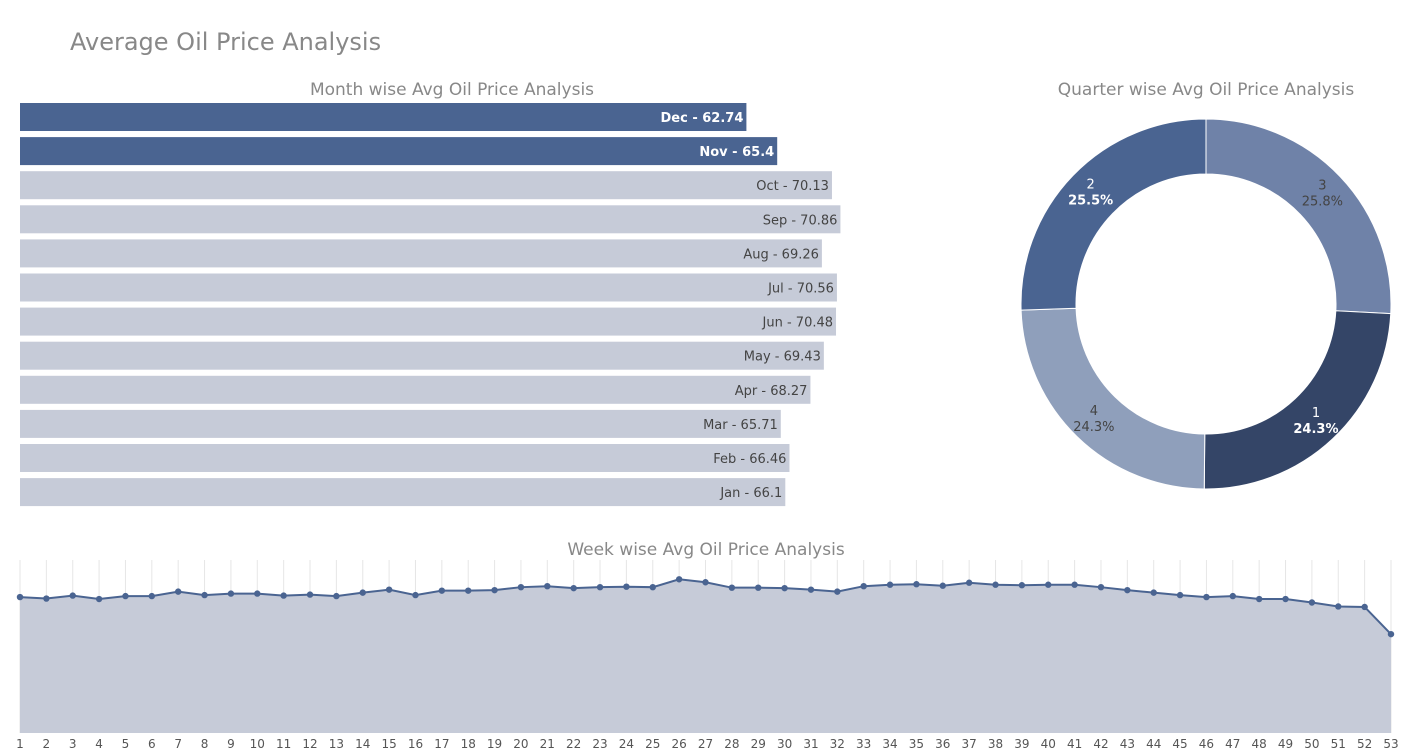 The height and width of the screenshot is (750, 1412). What do you see at coordinates (1390, 743) in the screenshot?
I see `x-tick-label: 53` at bounding box center [1390, 743].